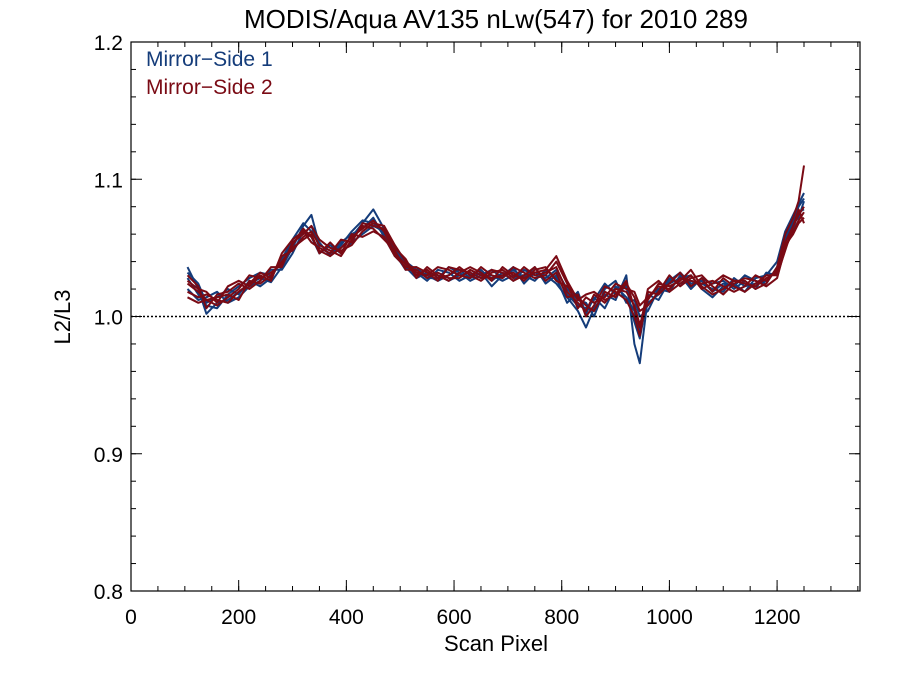  Describe the element at coordinates (209, 59) in the screenshot. I see `legend-label-mirror-side-1: Mirror−Side 1` at that location.